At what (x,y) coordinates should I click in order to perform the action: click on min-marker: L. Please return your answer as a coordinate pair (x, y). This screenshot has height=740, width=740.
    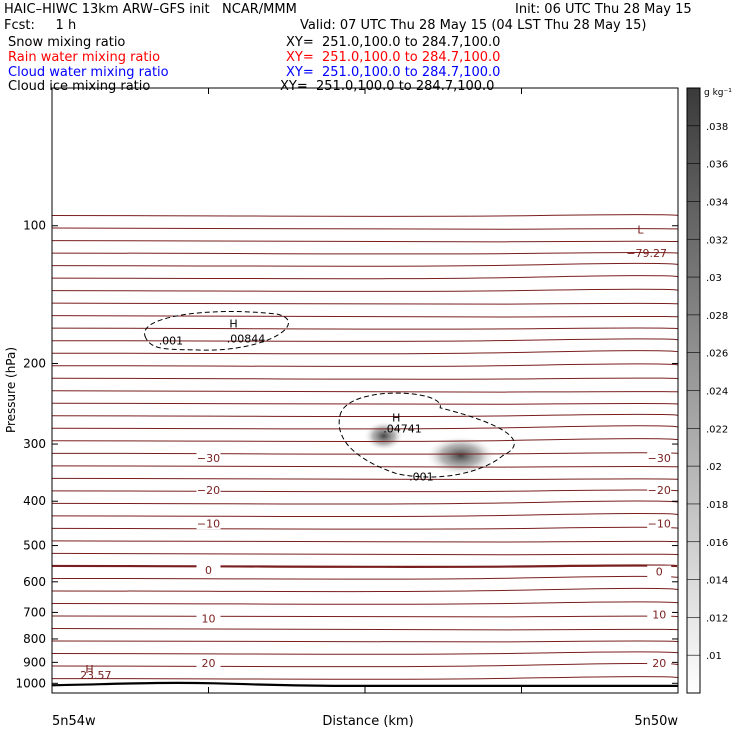
    Looking at the image, I should click on (640, 230).